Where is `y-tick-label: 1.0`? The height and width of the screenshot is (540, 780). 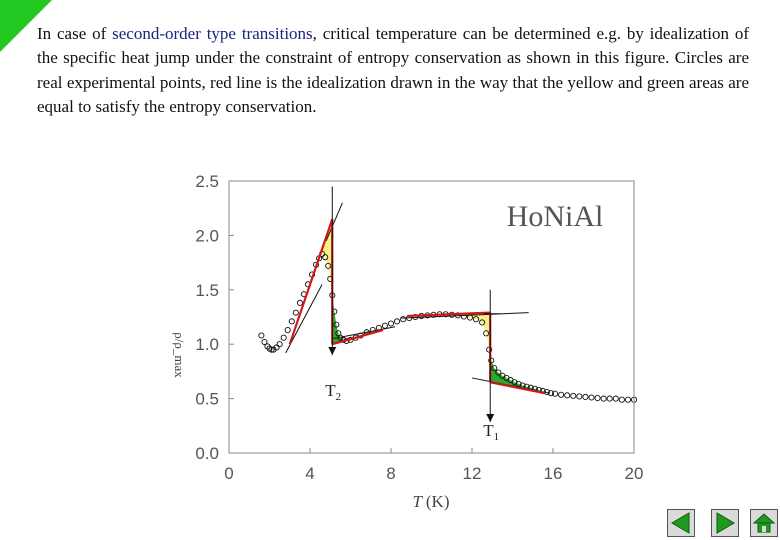 y-tick-label: 1.0 is located at coordinates (207, 344).